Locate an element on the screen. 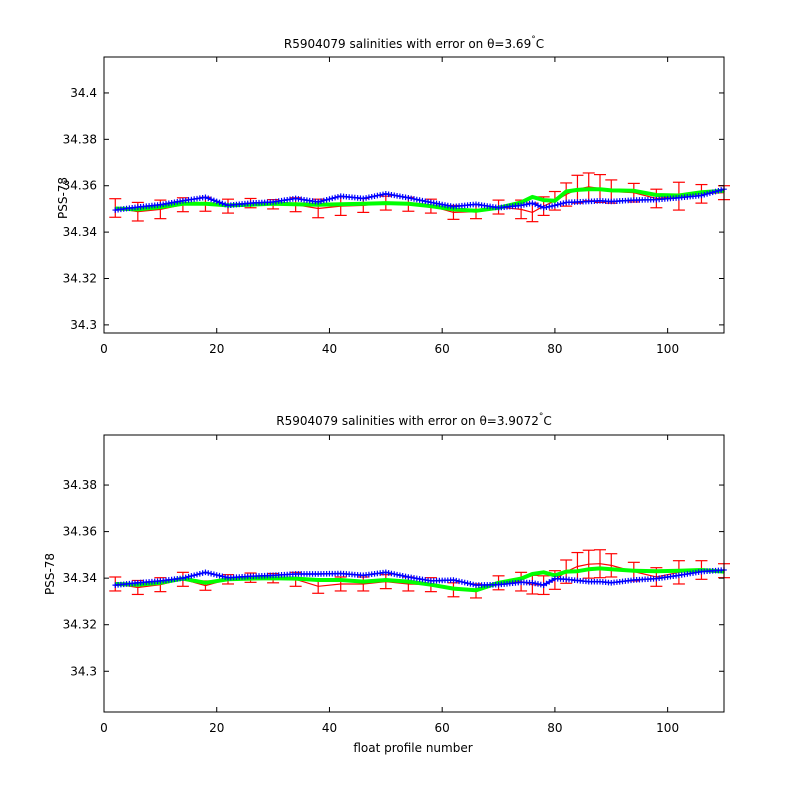 This screenshot has height=800, width=800. p1-y-tick-label: 34.34 is located at coordinates (80, 232).